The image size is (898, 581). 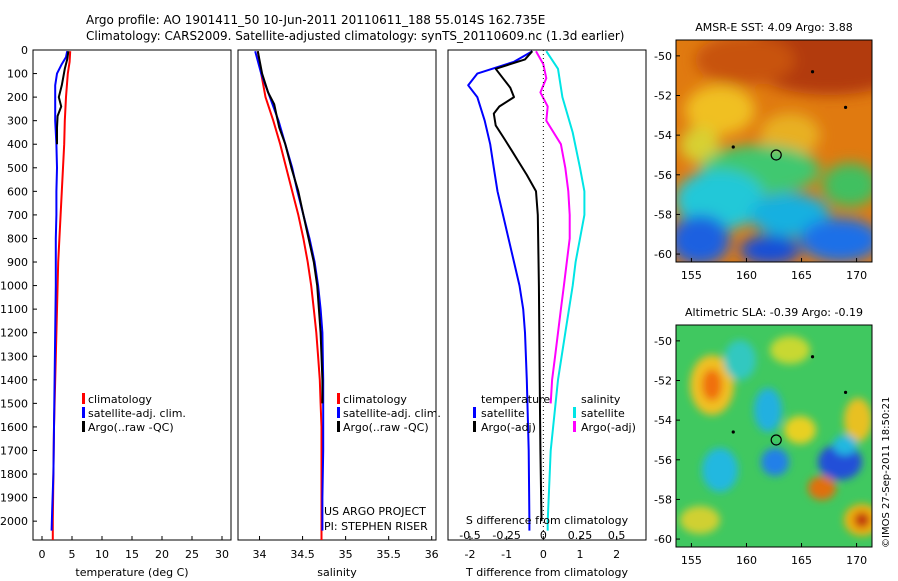 What do you see at coordinates (663, 56) in the screenshot?
I see `map-y-tick-label: -50` at bounding box center [663, 56].